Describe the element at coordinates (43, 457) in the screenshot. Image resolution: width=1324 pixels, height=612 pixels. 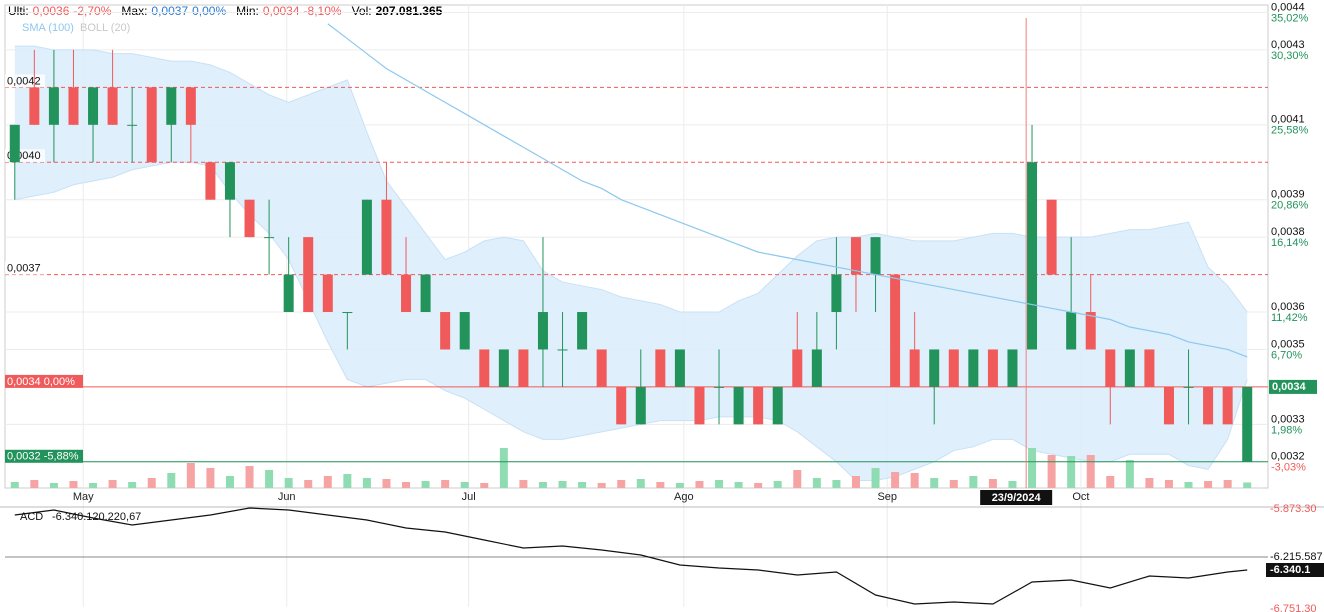
I see `level-label: 0,0032 -5,88%` at that location.